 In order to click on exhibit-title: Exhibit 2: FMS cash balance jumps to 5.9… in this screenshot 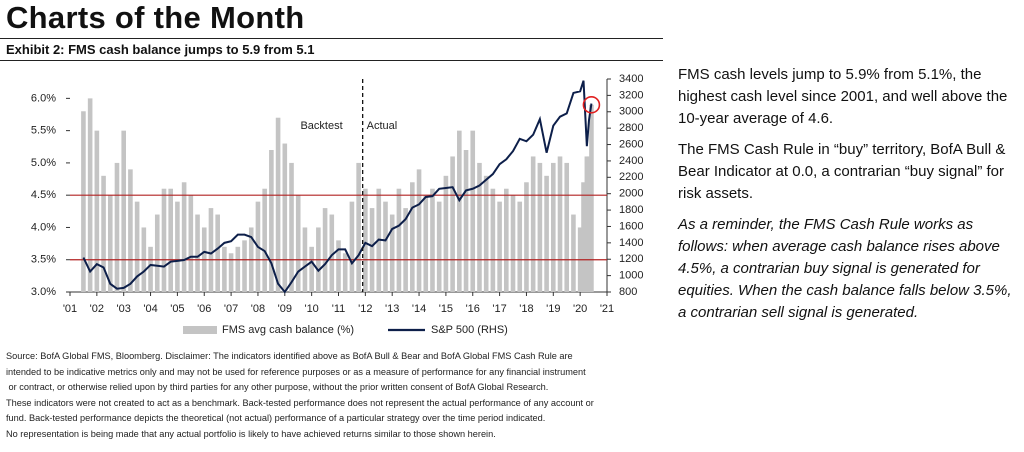, I will do `click(160, 49)`.